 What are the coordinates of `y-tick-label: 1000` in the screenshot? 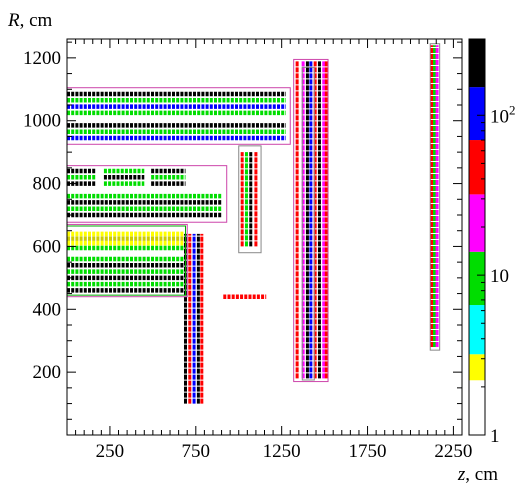 It's located at (42, 121).